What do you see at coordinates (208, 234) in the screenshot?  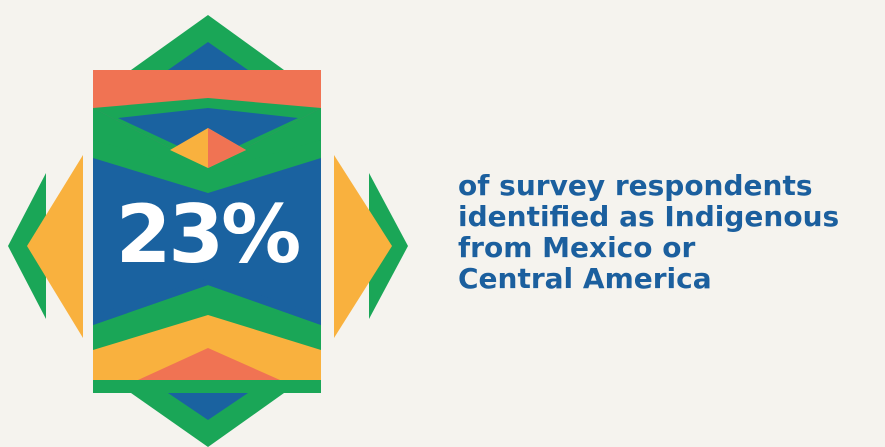 I see `statistic-value: 23%` at bounding box center [208, 234].